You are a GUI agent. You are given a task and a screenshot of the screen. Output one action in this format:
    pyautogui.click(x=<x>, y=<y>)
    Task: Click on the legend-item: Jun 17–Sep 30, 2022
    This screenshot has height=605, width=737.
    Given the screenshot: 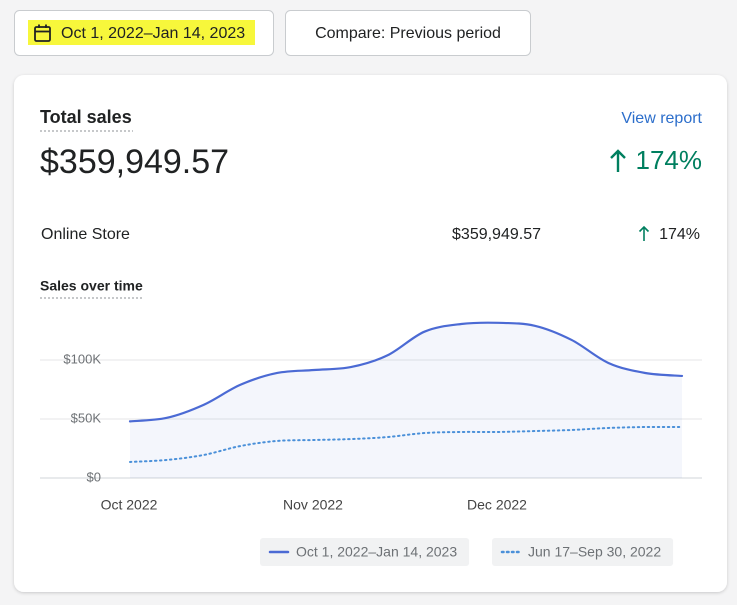 What is the action you would take?
    pyautogui.click(x=583, y=552)
    